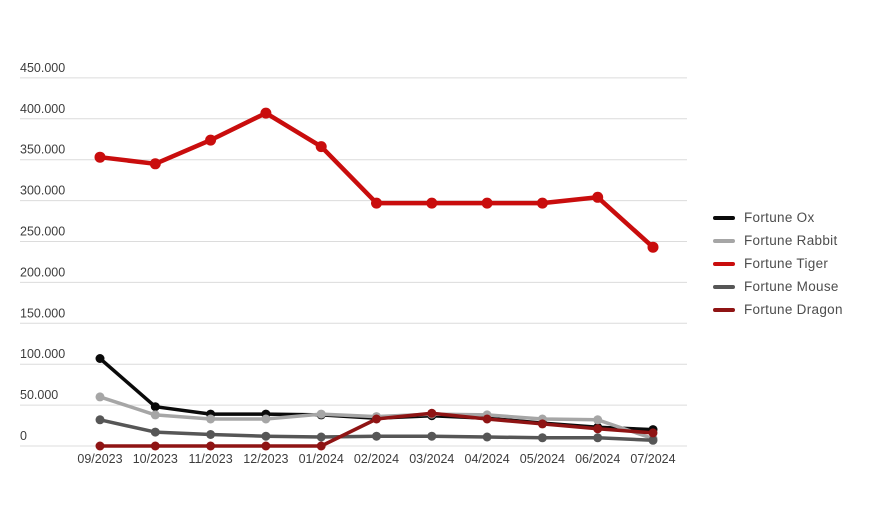  What do you see at coordinates (155, 459) in the screenshot?
I see `x-tick-label: 10/2023` at bounding box center [155, 459].